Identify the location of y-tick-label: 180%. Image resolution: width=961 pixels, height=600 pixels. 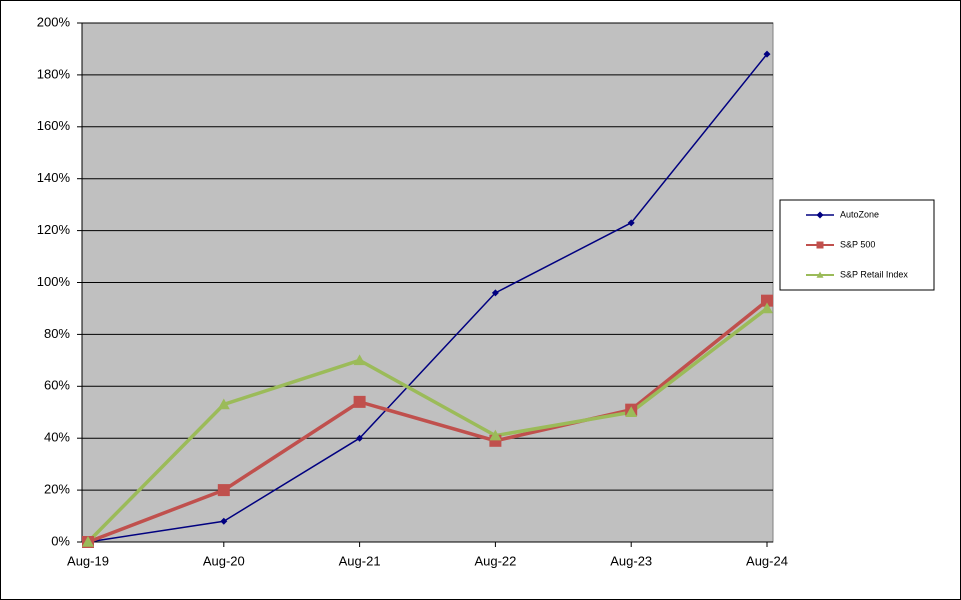
(54, 73).